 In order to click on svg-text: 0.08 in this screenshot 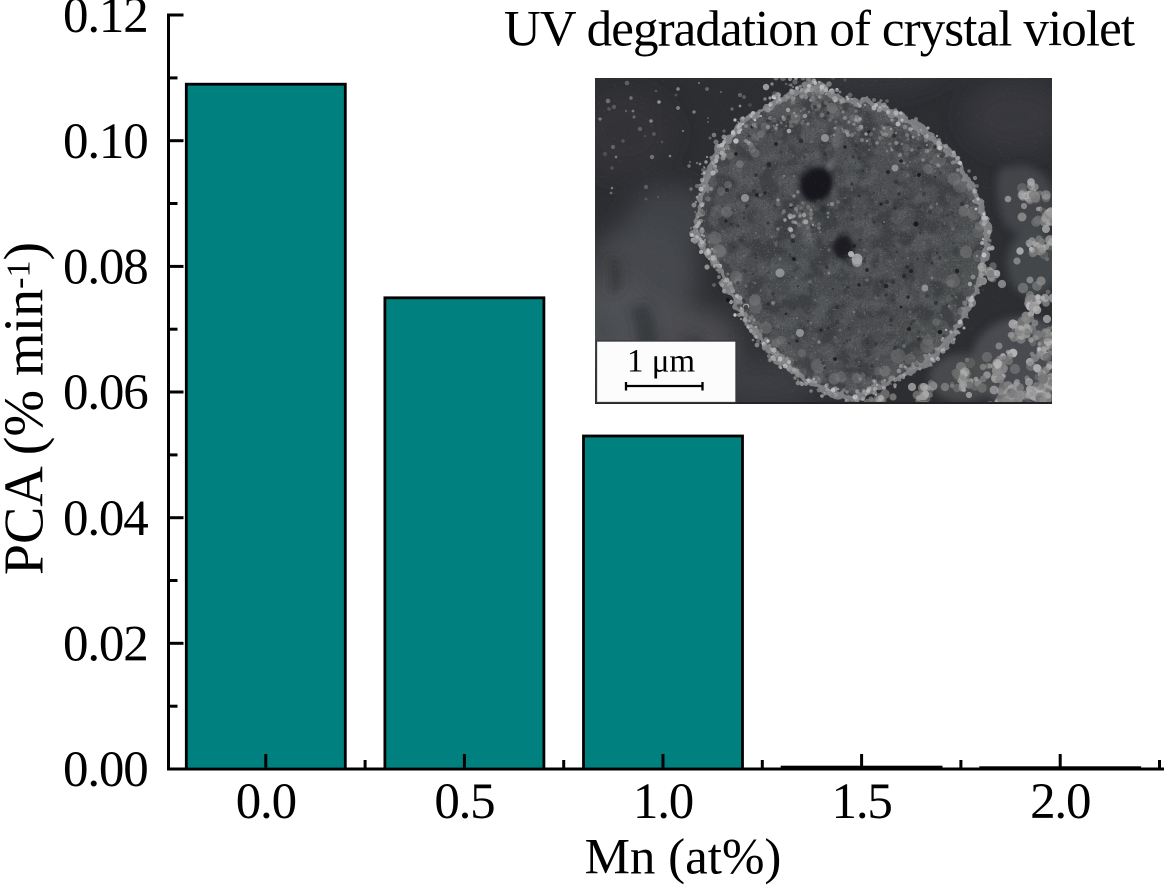, I will do `click(105, 268)`.